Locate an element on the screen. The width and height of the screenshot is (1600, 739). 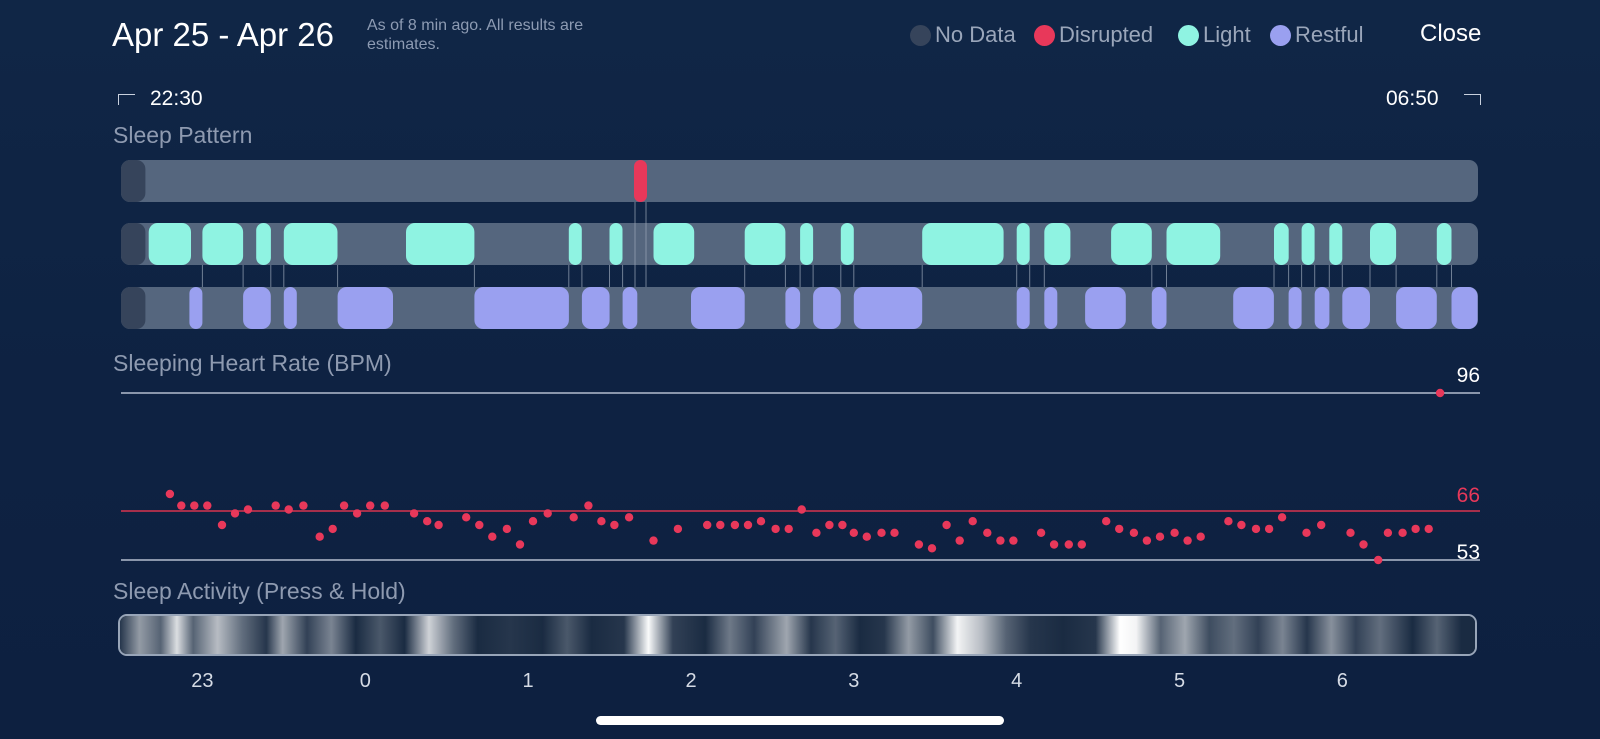
x-tick-label: 3 is located at coordinates (854, 681).